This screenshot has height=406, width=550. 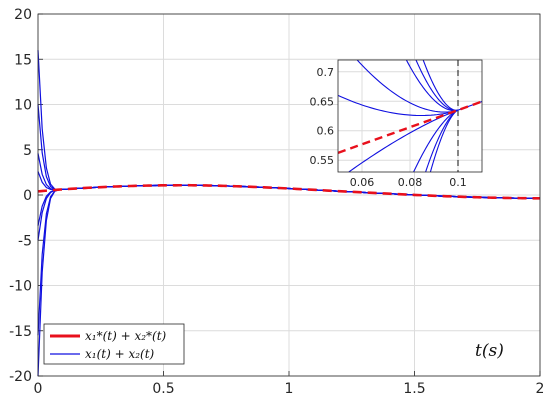 What do you see at coordinates (458, 182) in the screenshot?
I see `inset-x-tick-label: 0.1` at bounding box center [458, 182].